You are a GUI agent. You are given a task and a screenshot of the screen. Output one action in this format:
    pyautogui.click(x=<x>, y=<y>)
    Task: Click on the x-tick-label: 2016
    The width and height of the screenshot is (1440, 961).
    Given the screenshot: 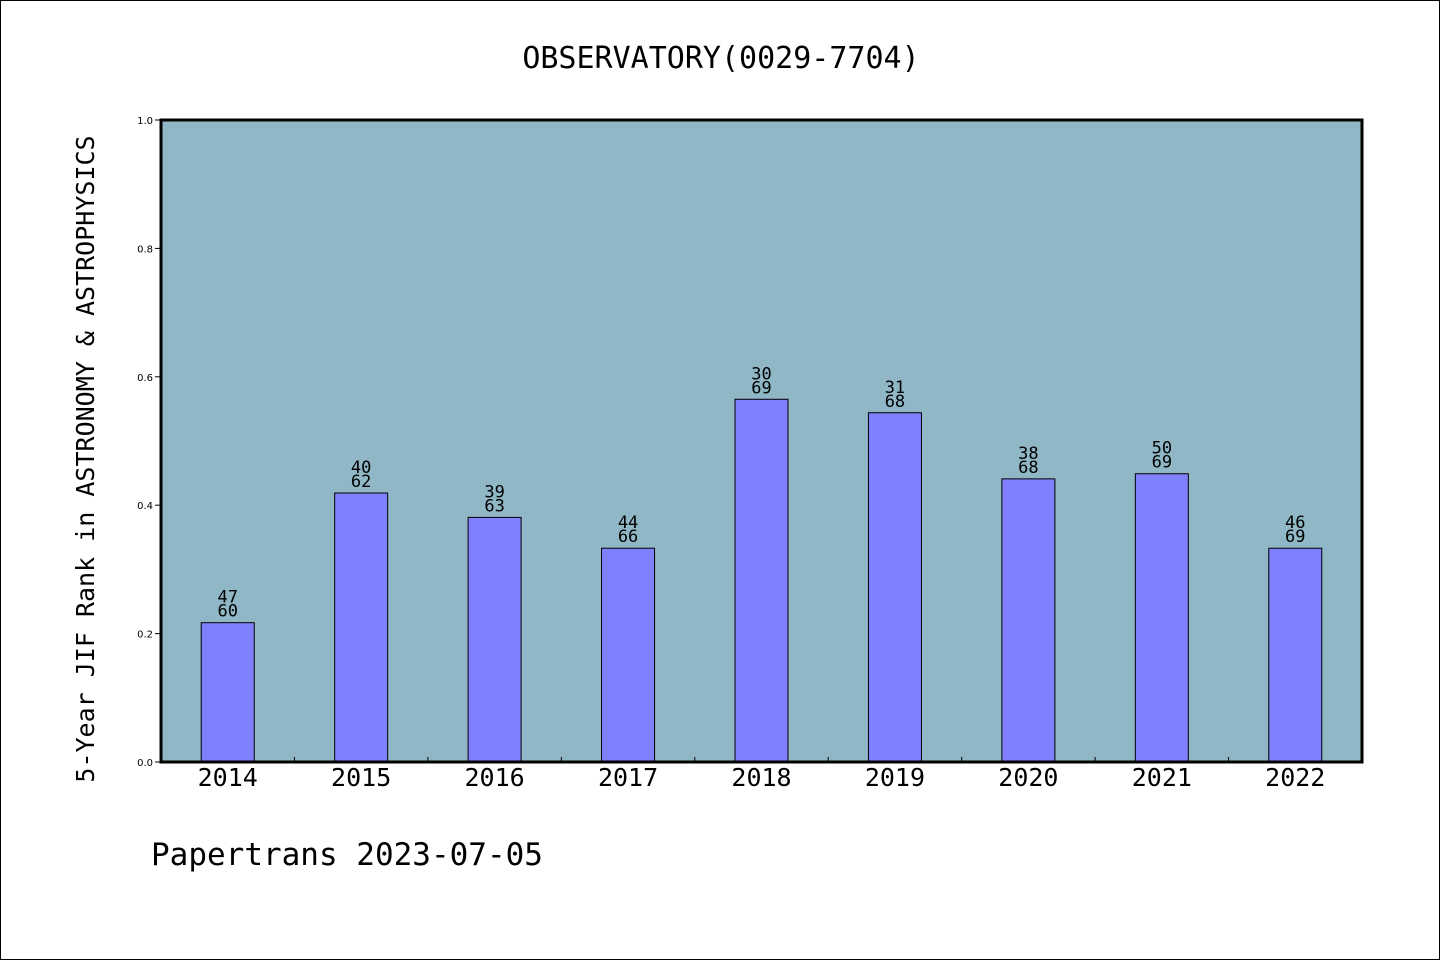 What is the action you would take?
    pyautogui.click(x=495, y=777)
    